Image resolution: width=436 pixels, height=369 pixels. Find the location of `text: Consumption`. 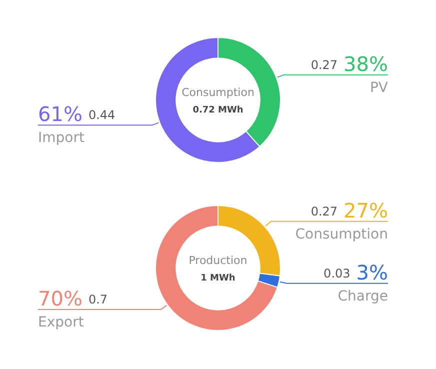

text: Consumption is located at coordinates (218, 92).